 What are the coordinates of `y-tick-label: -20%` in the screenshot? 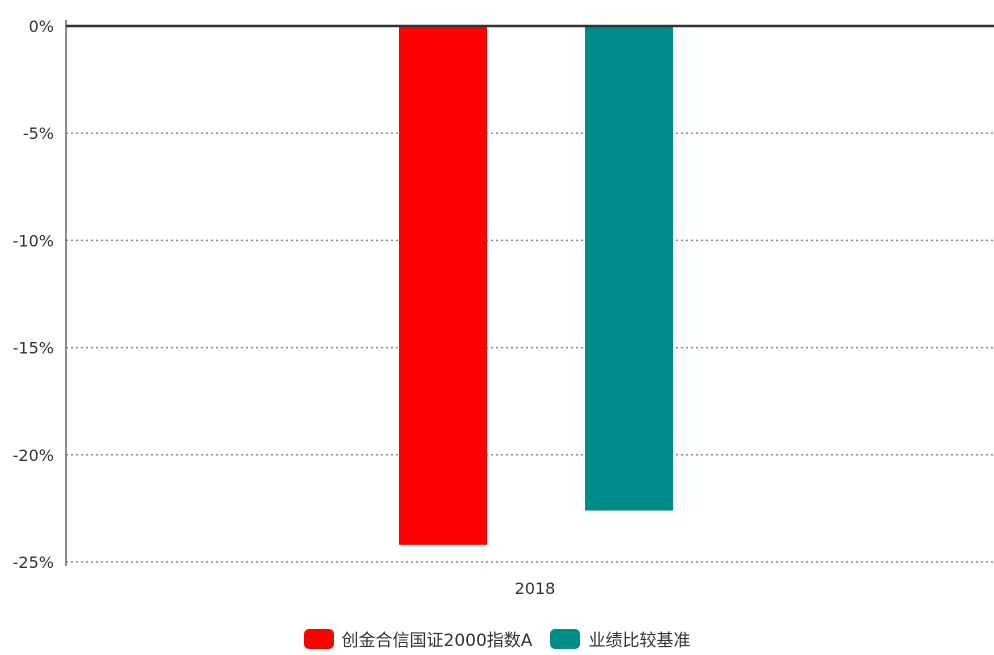 It's located at (33, 455).